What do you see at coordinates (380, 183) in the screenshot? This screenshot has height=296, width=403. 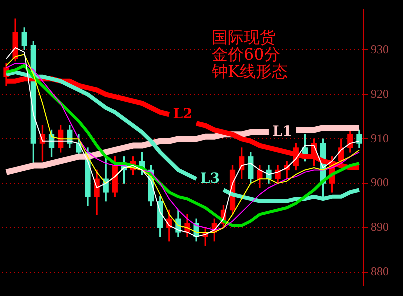 I see `y-tick-label: 900` at bounding box center [380, 183].